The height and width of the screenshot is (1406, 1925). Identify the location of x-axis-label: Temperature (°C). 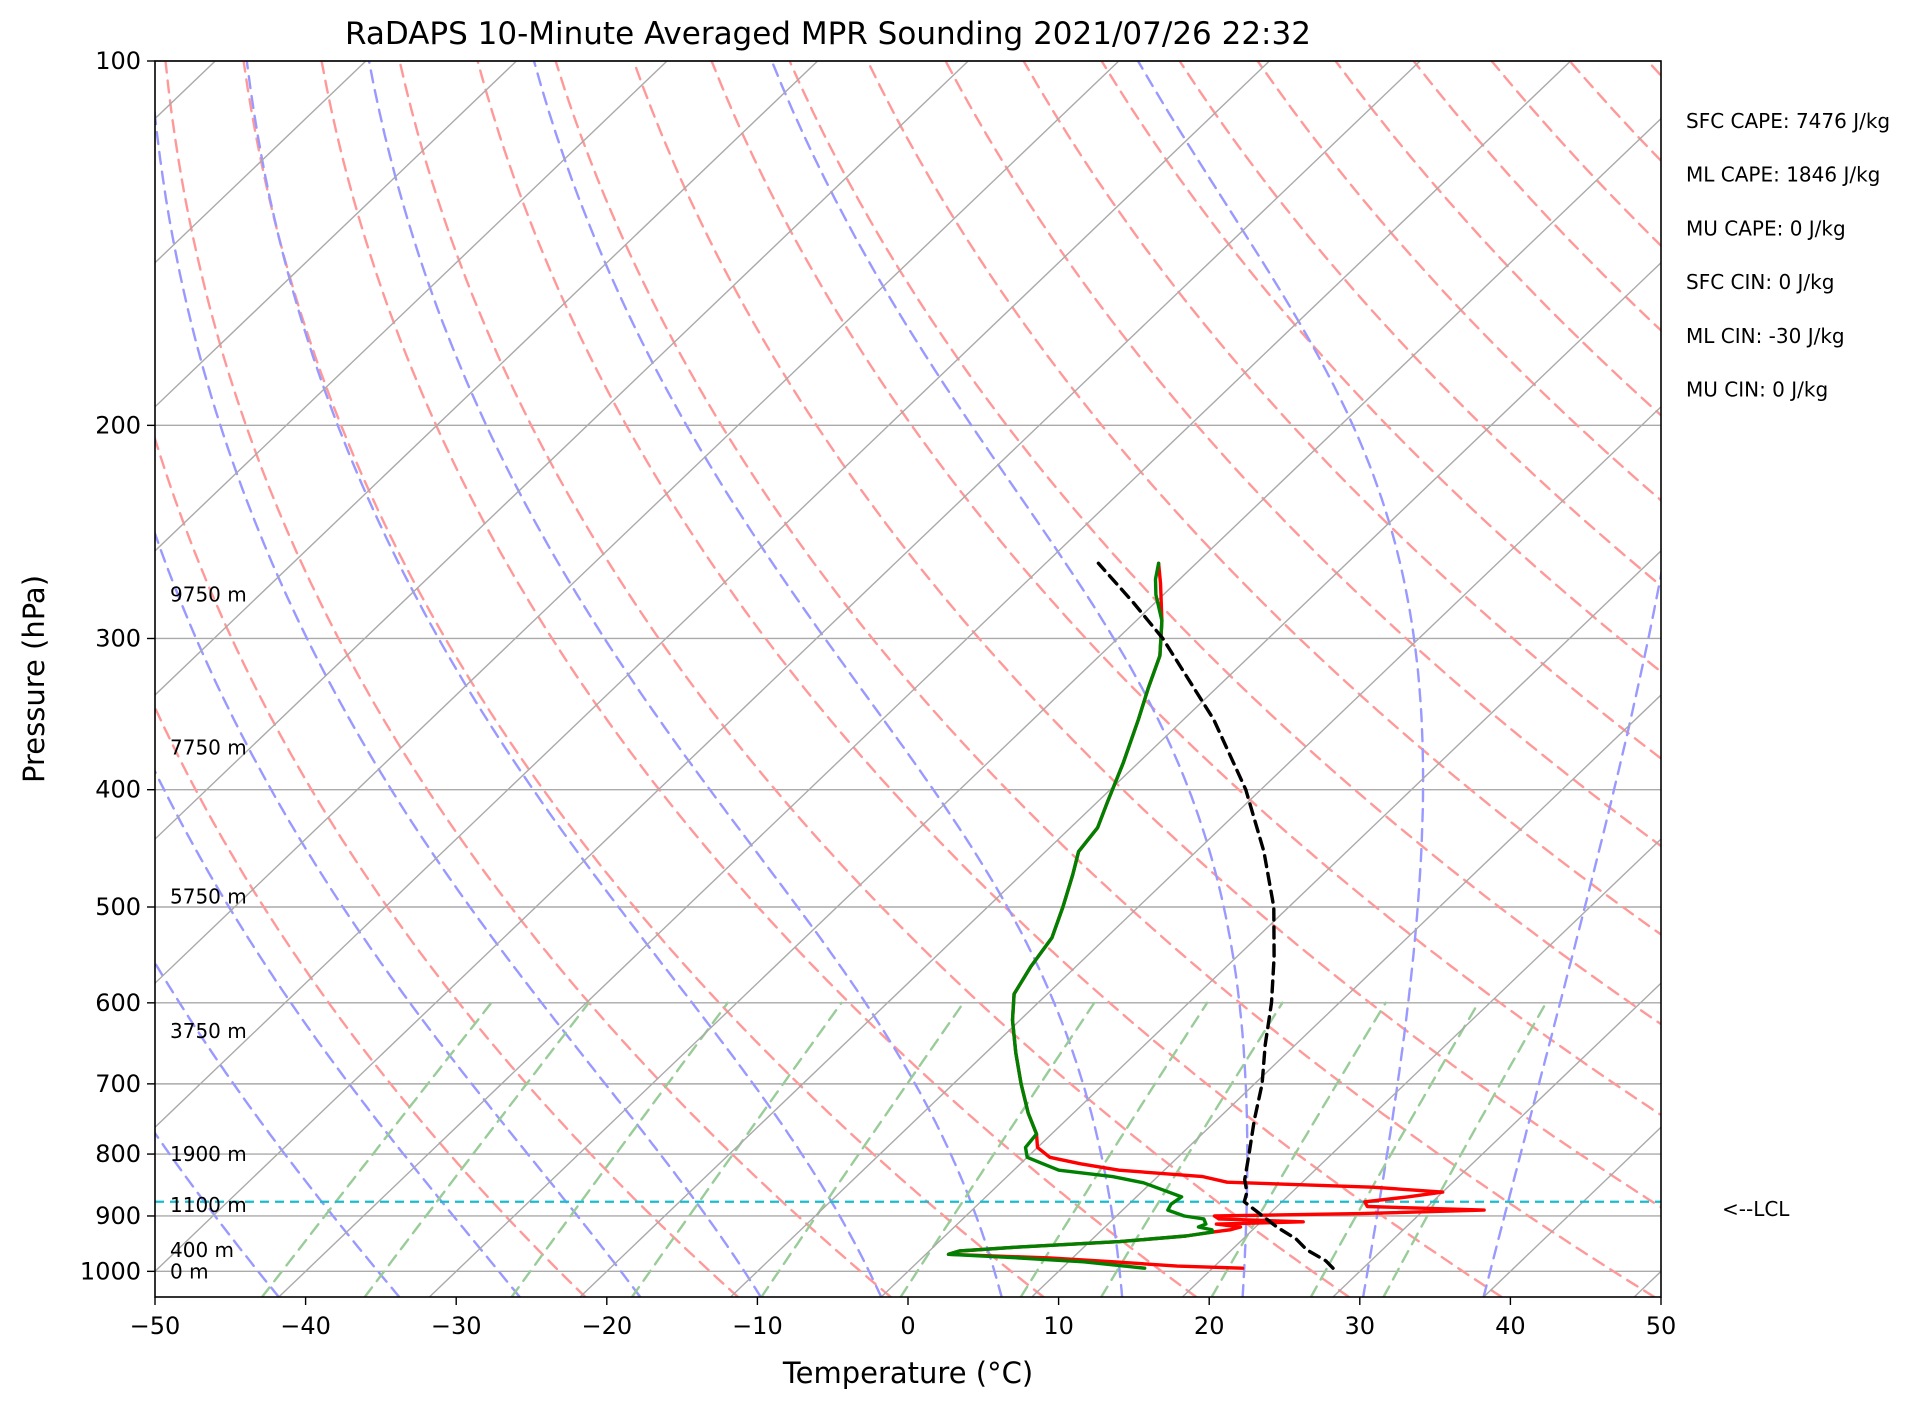
(907, 1373).